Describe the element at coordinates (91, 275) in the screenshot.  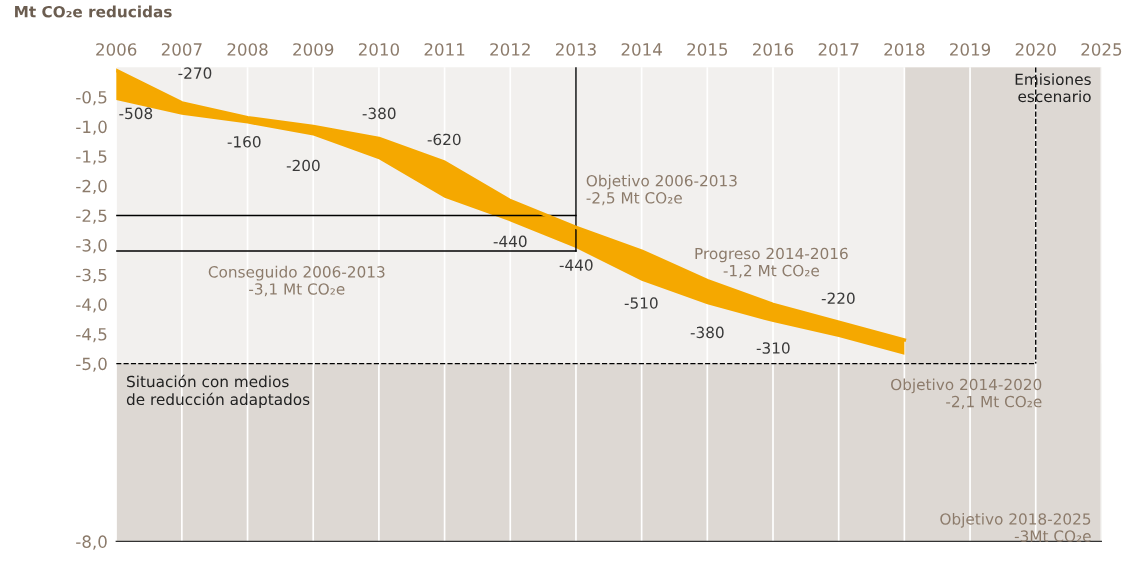
I see `y-tick-label: -3,5` at that location.